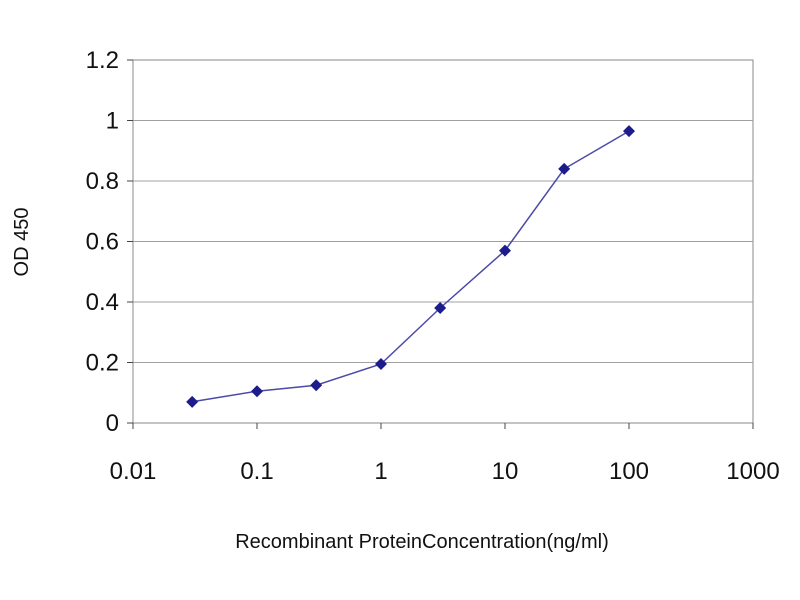 Image resolution: width=800 pixels, height=600 pixels. I want to click on x-tick-label: 0.01, so click(133, 471).